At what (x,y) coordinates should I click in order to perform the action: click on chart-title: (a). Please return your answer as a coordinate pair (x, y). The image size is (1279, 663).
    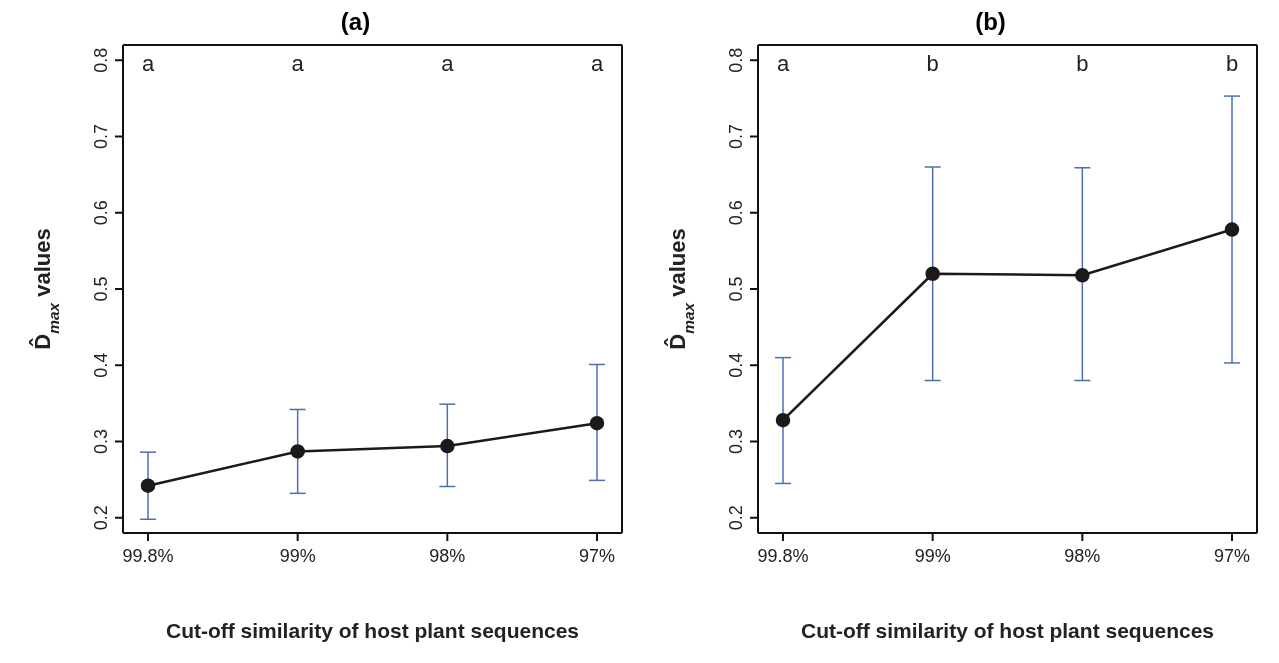
    Looking at the image, I should click on (355, 22).